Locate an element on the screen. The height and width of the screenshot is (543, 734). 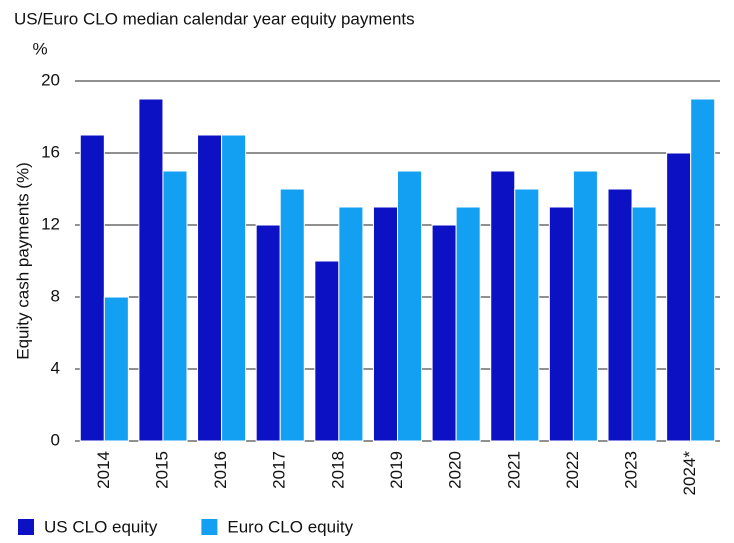
y-tick-label: 12 is located at coordinates (50, 223).